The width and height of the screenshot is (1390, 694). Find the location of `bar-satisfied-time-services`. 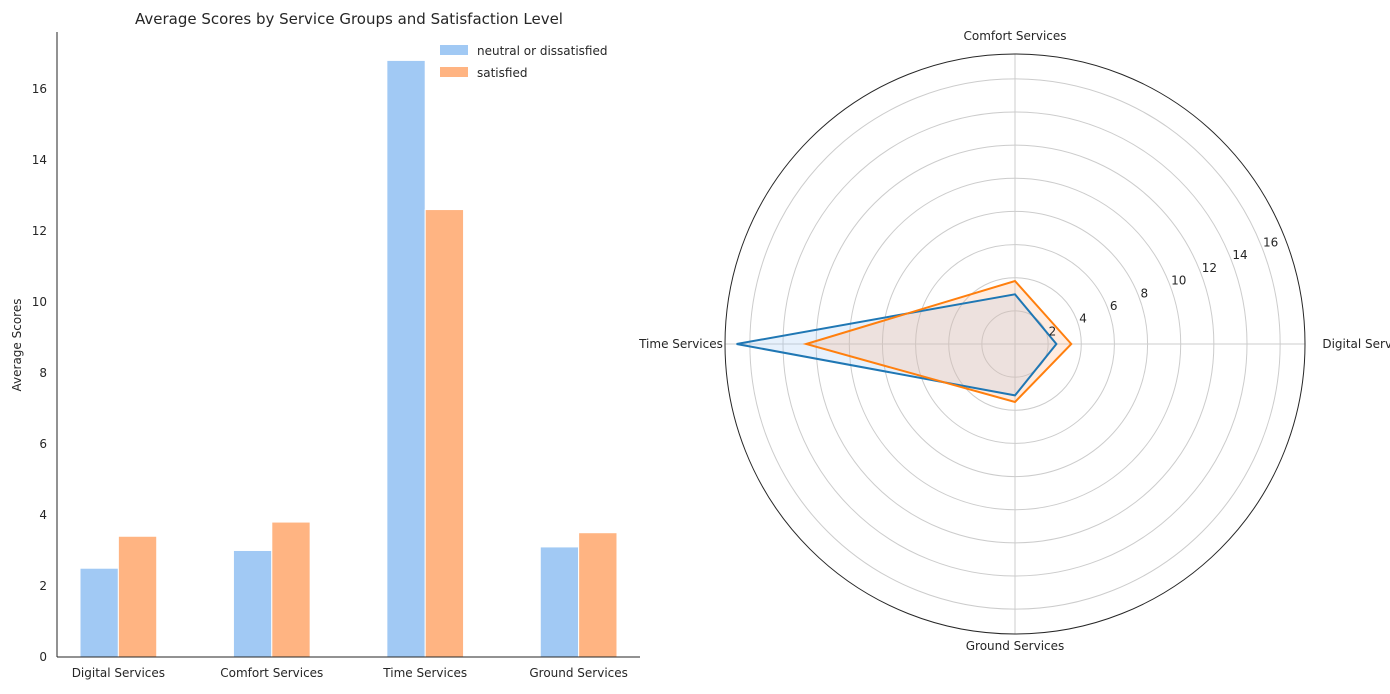

bar-satisfied-time-services is located at coordinates (444, 433).